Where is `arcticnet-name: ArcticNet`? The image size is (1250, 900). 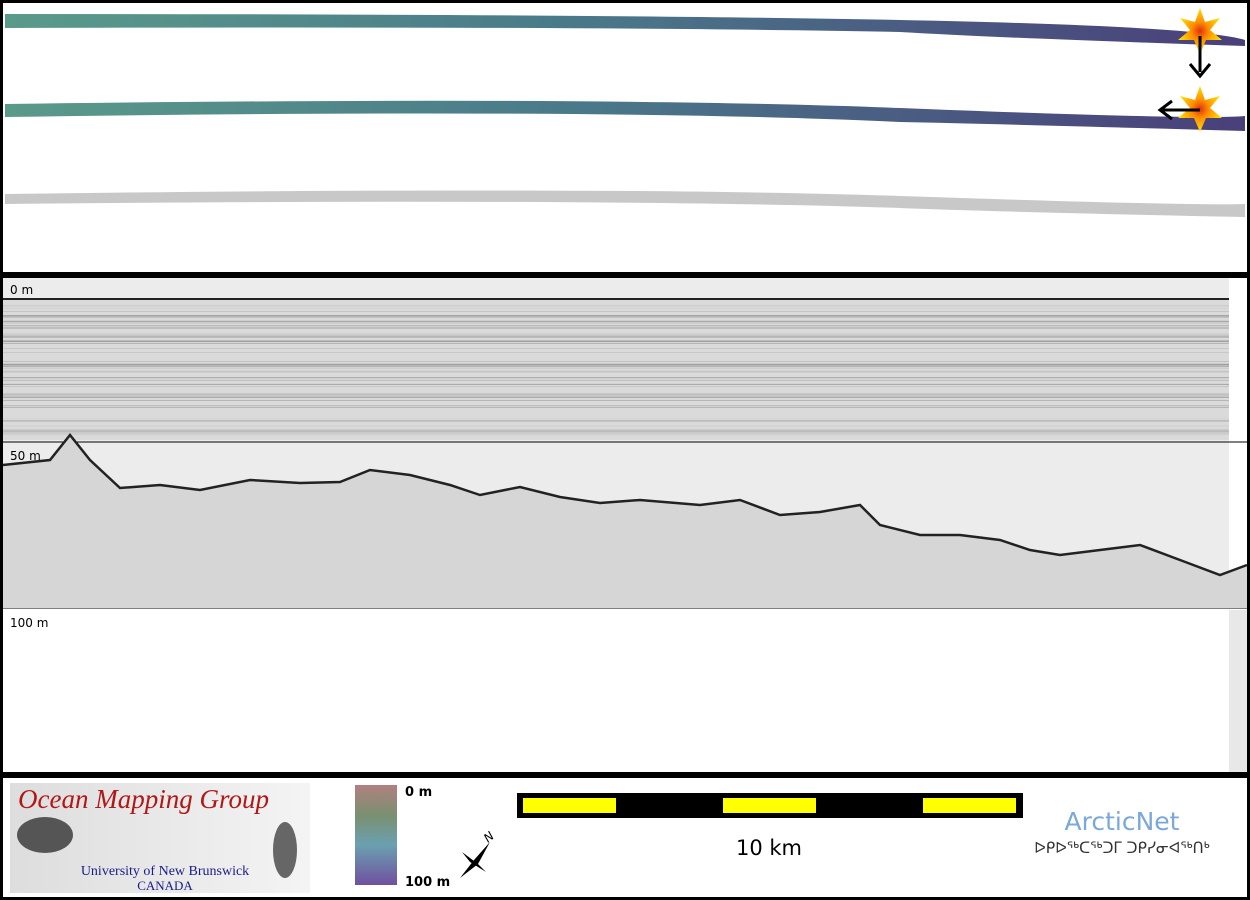
arcticnet-name: ArcticNet is located at coordinates (1122, 821).